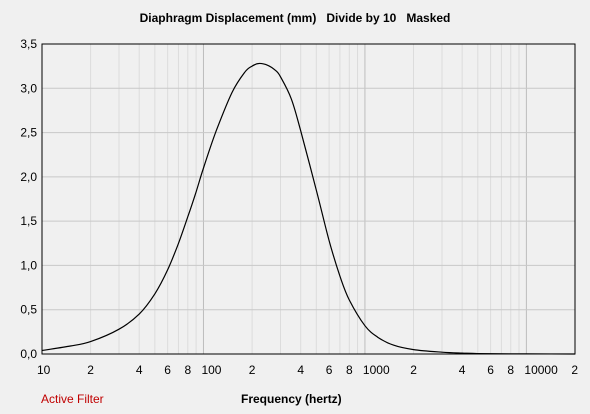  Describe the element at coordinates (291, 399) in the screenshot. I see `x-axis-label: Frequency (hertz)` at that location.